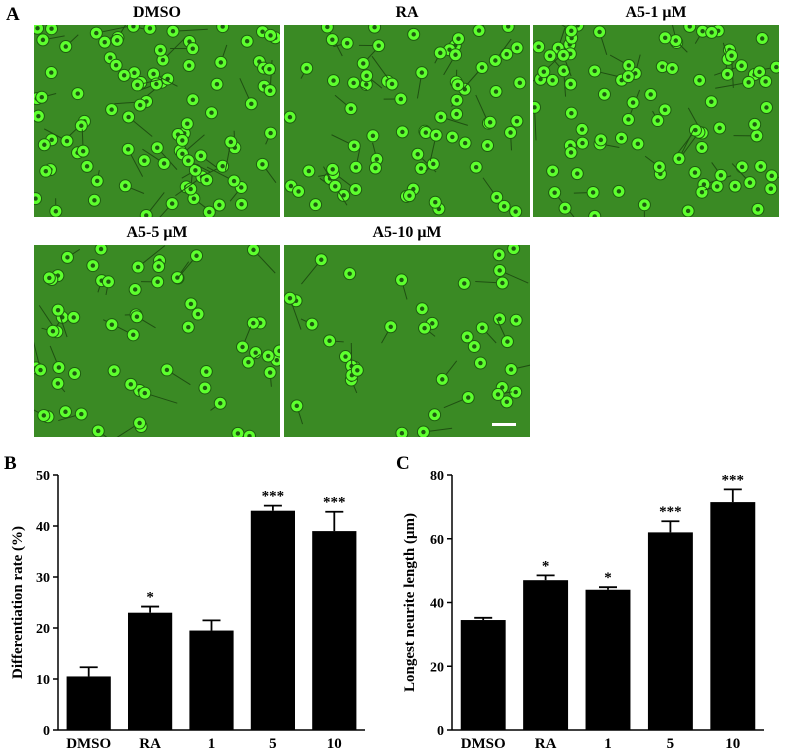 The image size is (787, 755). I want to click on y-tick-label: 10, so click(43, 680).